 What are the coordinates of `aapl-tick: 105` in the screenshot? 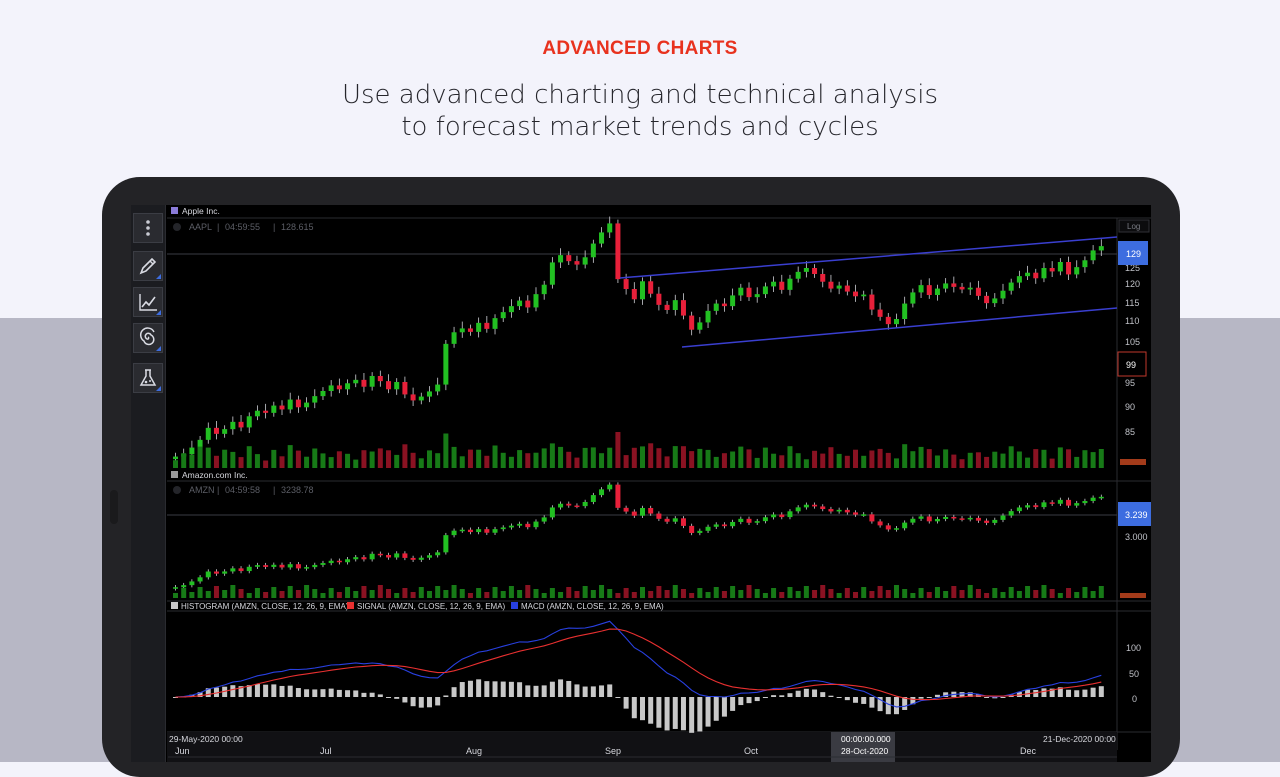 It's located at (1132, 342).